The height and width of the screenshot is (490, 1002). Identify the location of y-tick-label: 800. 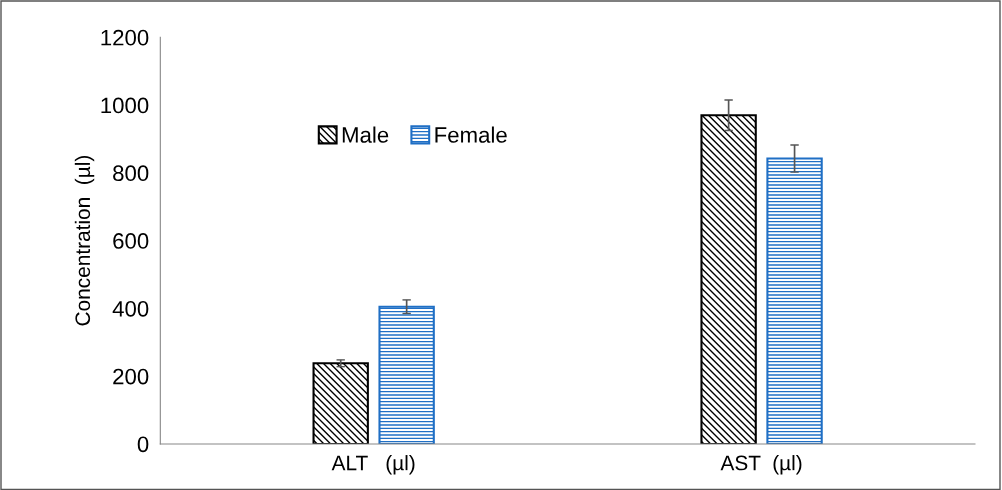
(131, 173).